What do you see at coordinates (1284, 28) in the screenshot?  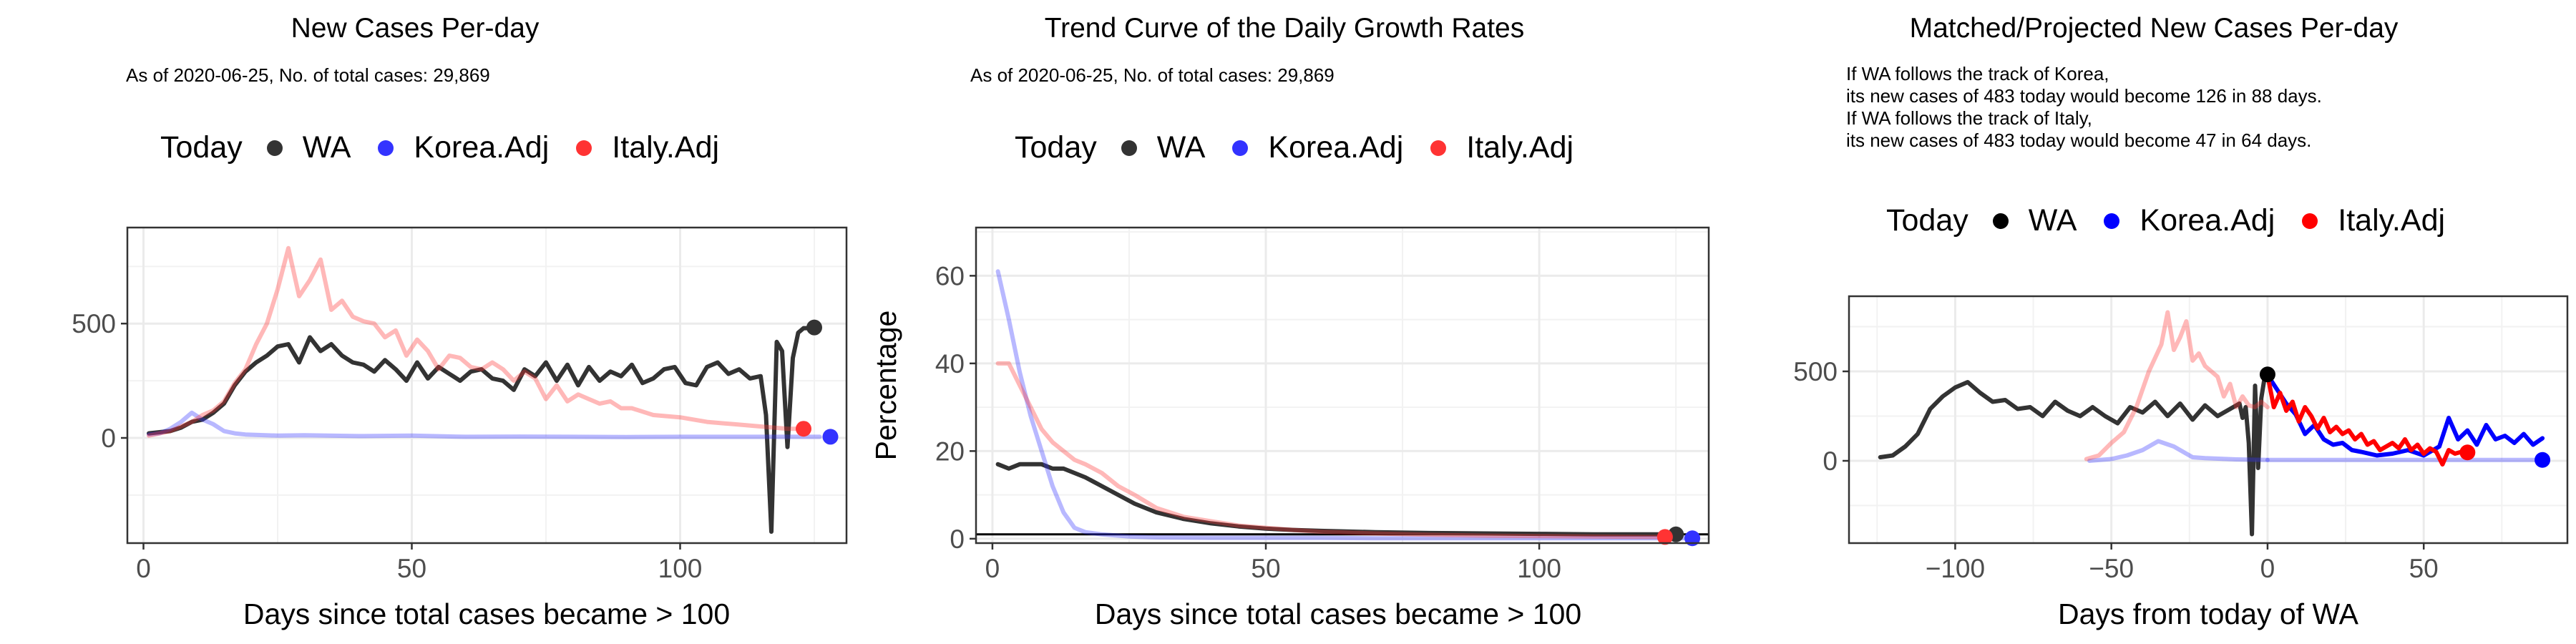 I see `chart-title: Trend Curve of the Daily Growth Rates` at bounding box center [1284, 28].